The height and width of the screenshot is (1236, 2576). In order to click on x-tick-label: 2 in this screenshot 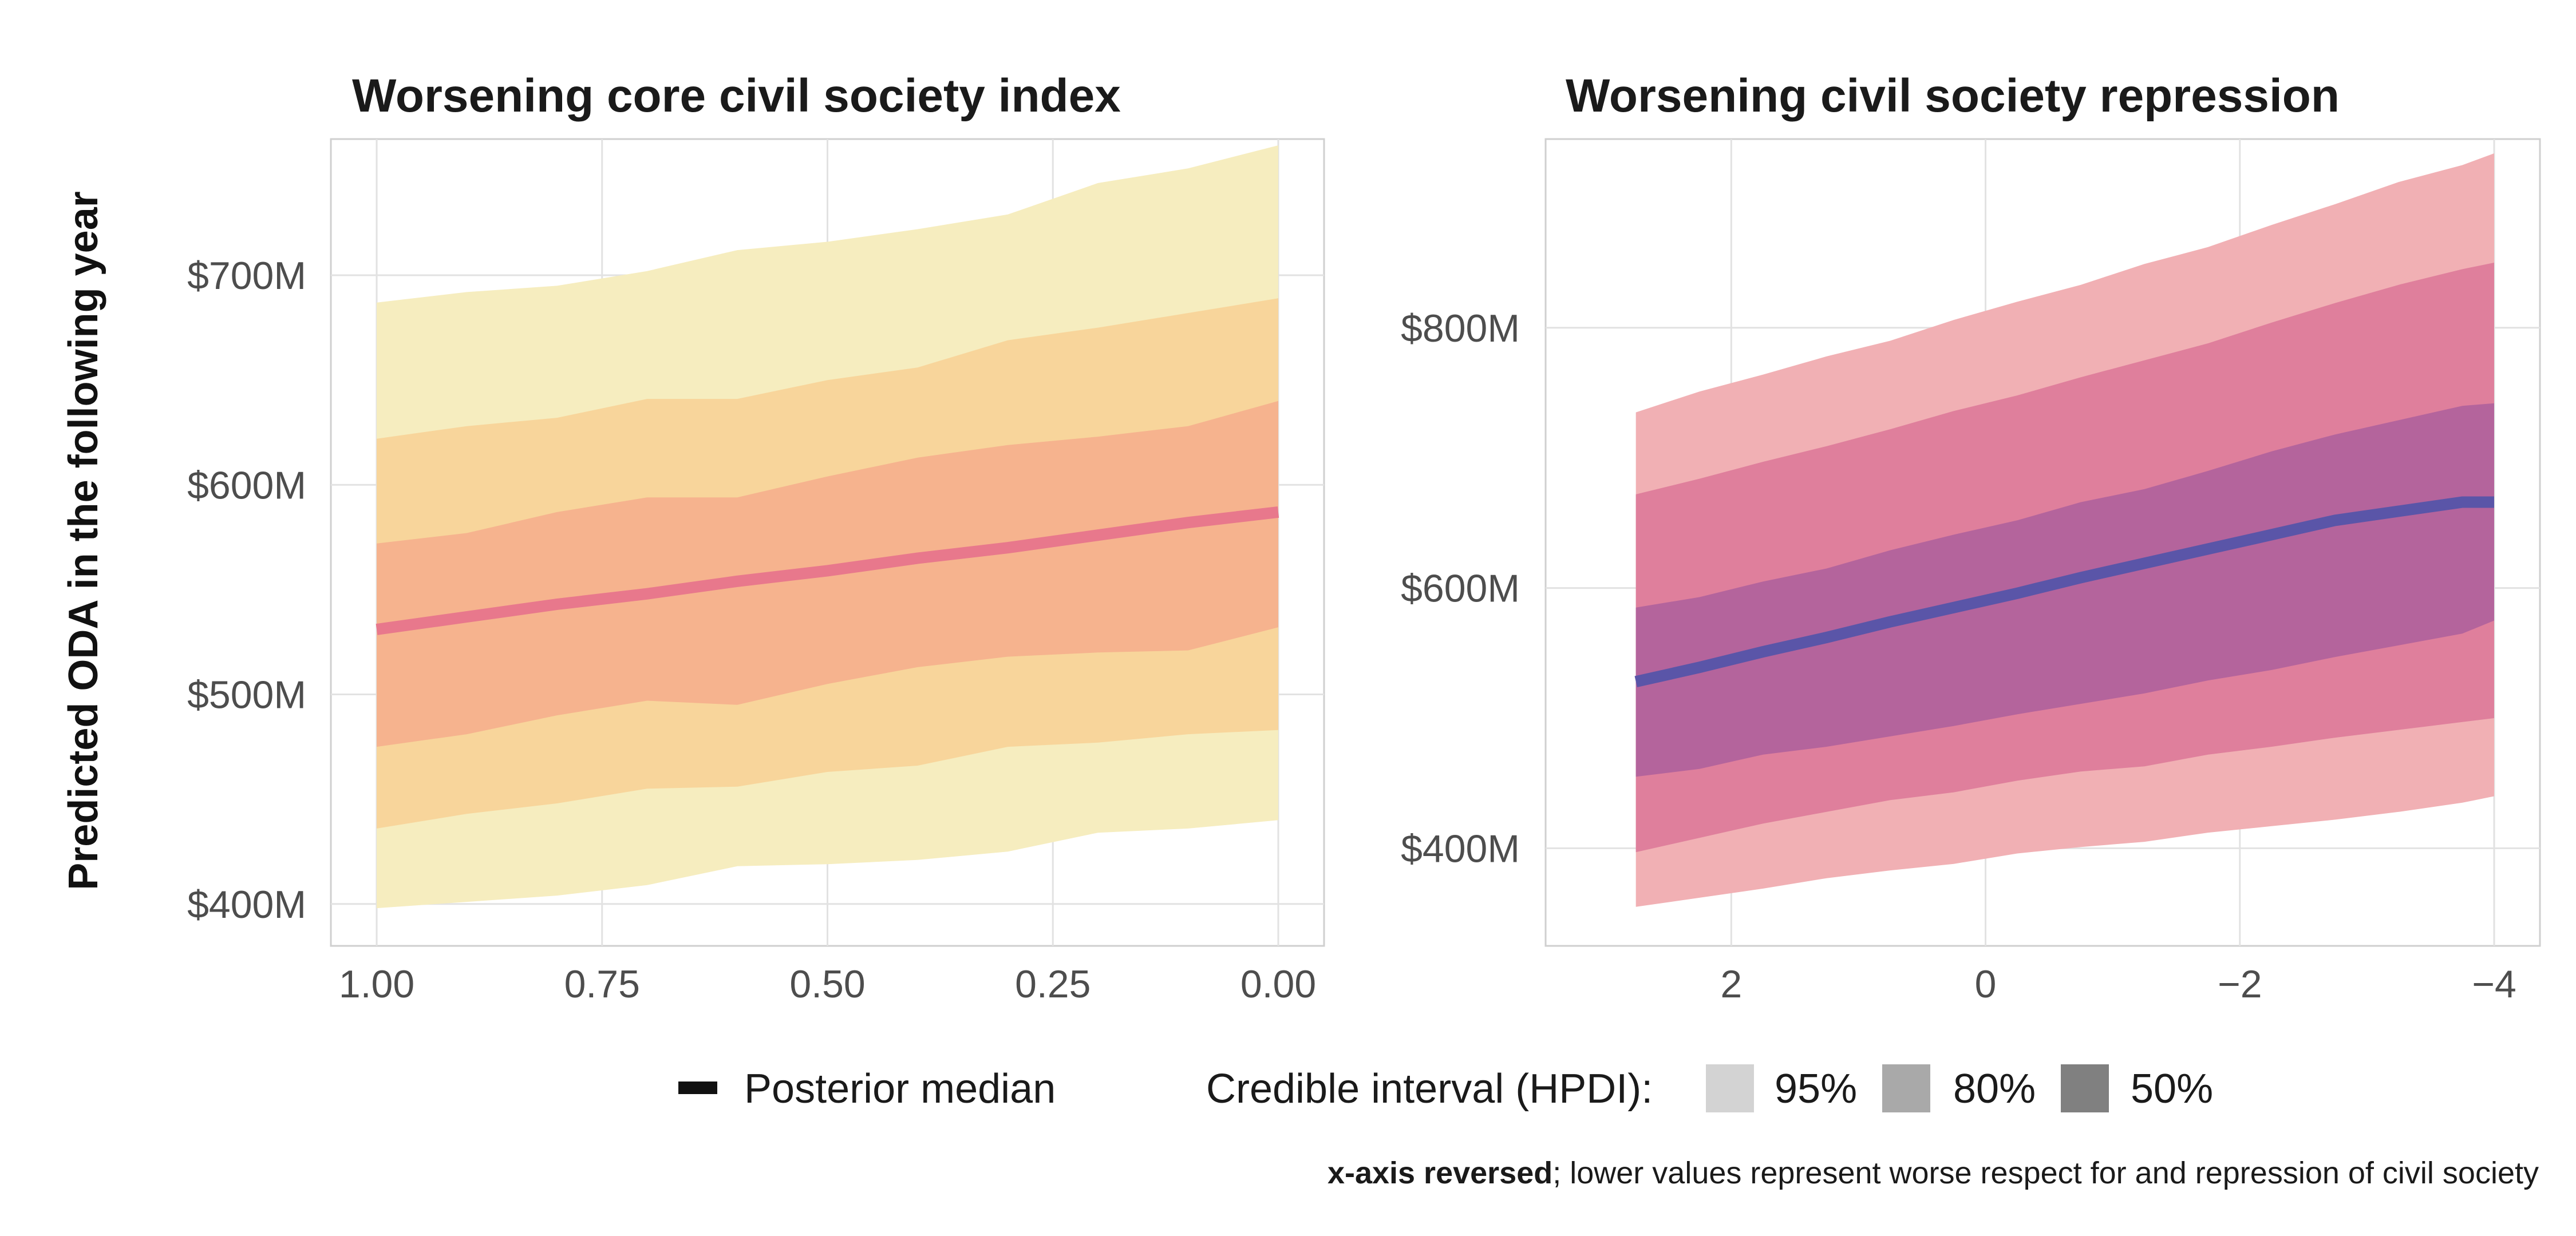, I will do `click(1731, 984)`.